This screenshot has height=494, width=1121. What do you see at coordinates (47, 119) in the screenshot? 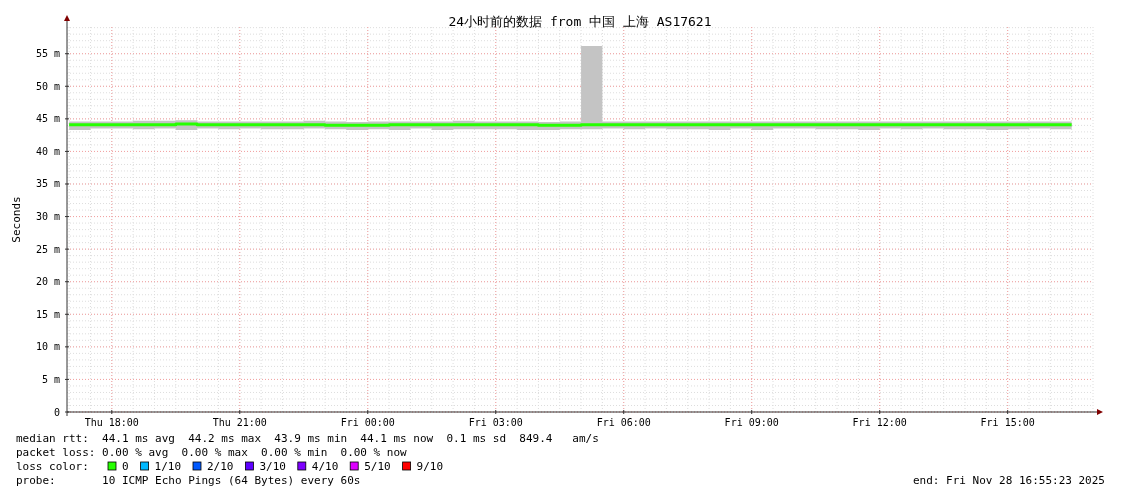
I see `y-tick-label: 45 m` at bounding box center [47, 119].